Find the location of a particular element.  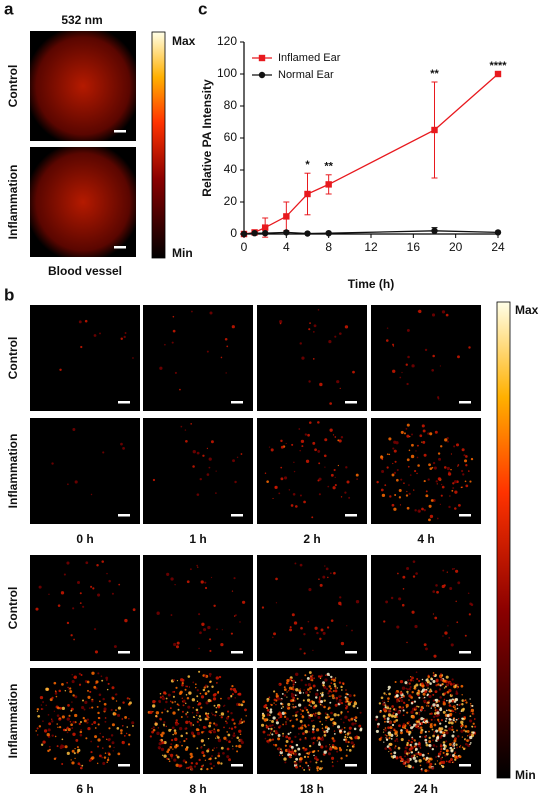

x-tick-label: 16 is located at coordinates (414, 247).